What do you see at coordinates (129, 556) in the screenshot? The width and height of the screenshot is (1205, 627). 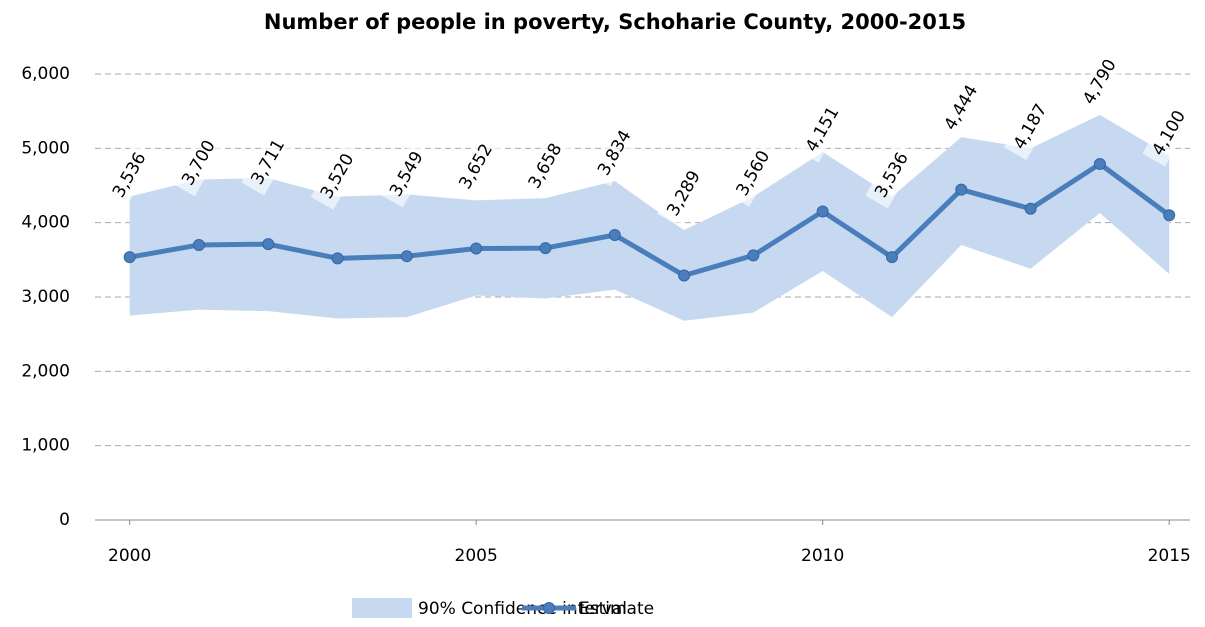 I see `x-tick-label: 2000` at bounding box center [129, 556].